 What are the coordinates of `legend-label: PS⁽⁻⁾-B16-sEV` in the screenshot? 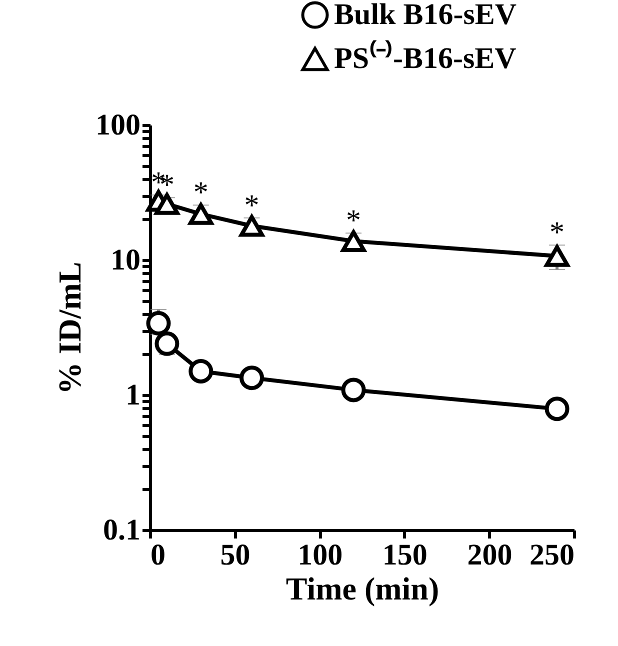 It's located at (425, 57).